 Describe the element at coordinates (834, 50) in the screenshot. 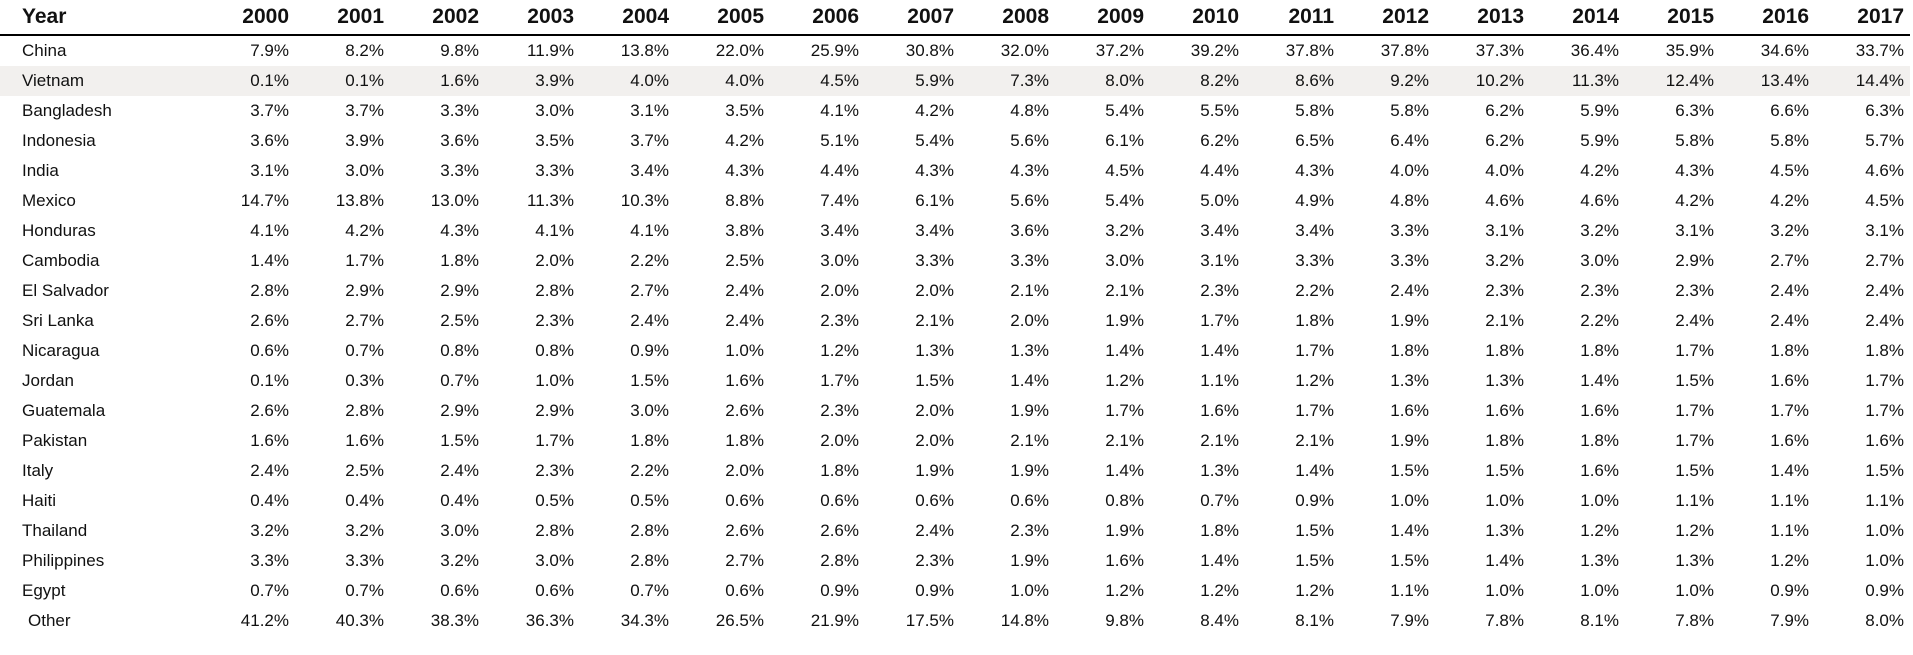

I see `share-value-cell: 25.9%` at that location.